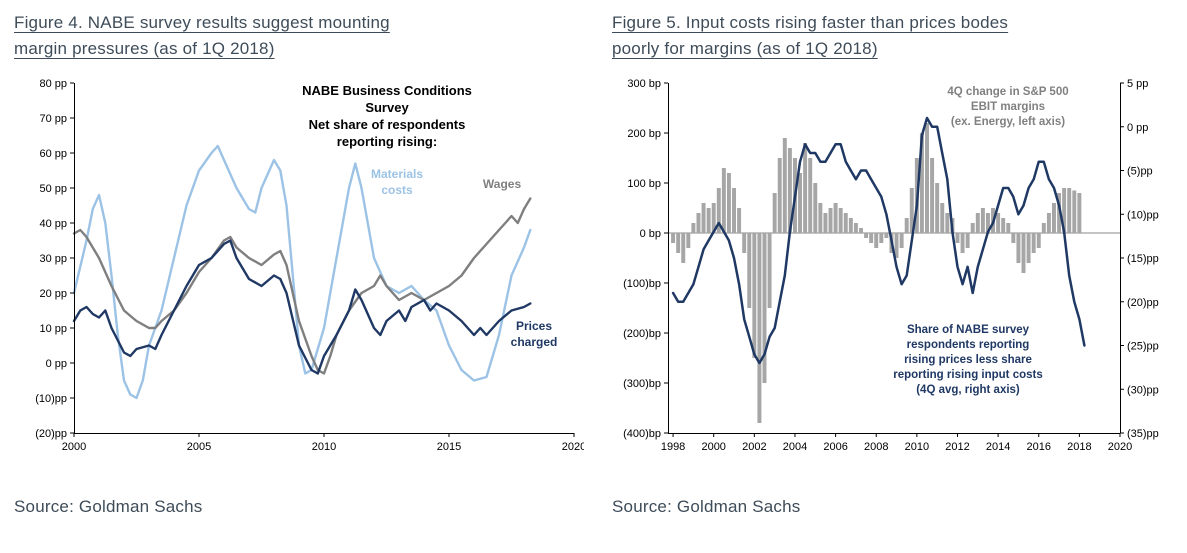 This screenshot has width=1187, height=553. What do you see at coordinates (1079, 447) in the screenshot?
I see `svg-text: 2018` at bounding box center [1079, 447].